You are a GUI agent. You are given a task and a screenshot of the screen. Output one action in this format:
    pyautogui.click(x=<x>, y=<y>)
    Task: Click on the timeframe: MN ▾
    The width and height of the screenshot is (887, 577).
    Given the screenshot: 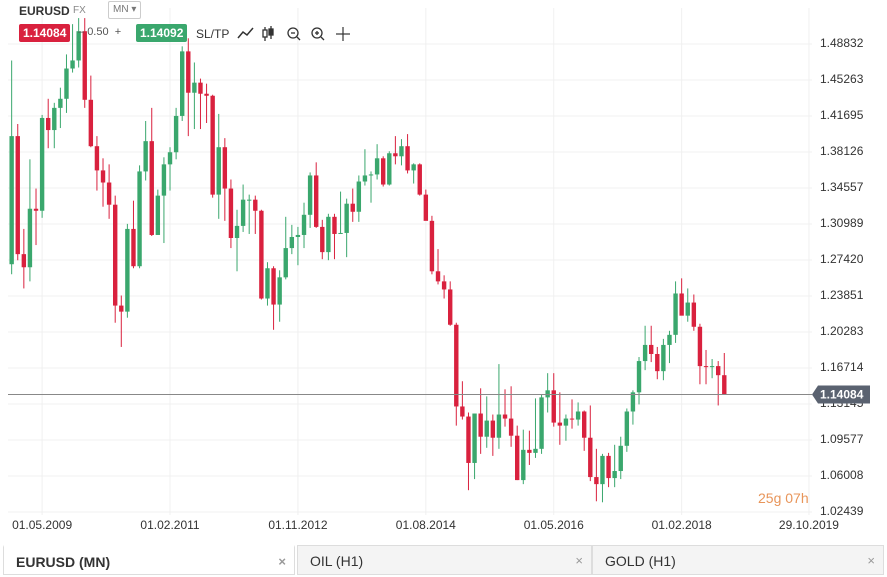 What is the action you would take?
    pyautogui.click(x=125, y=10)
    